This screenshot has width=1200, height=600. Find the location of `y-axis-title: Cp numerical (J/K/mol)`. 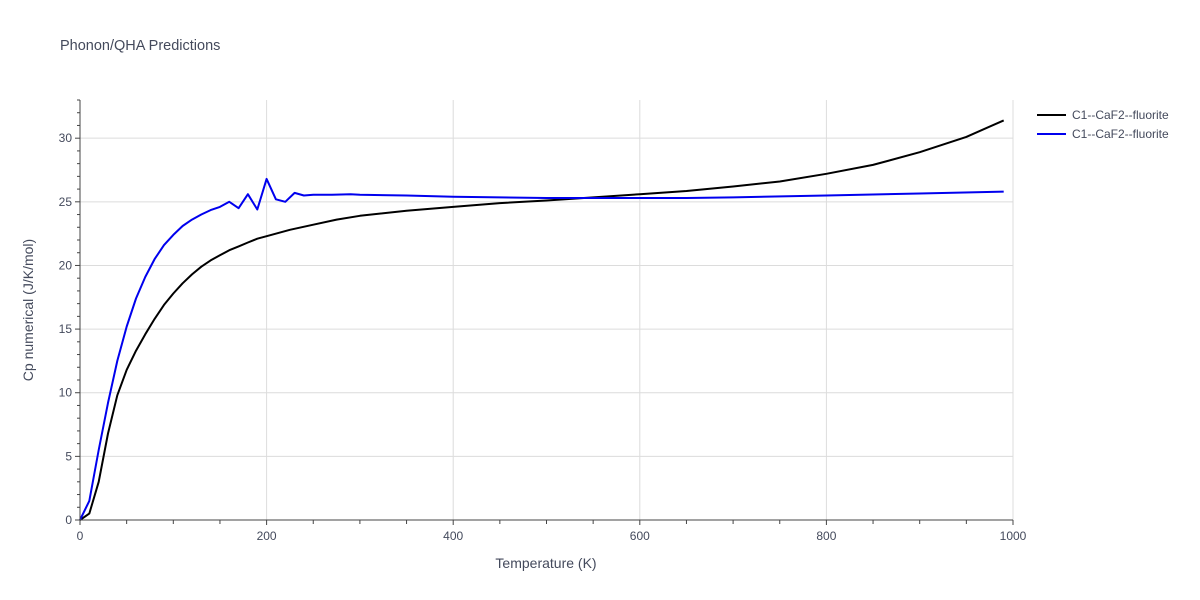

y-axis-title: Cp numerical (J/K/mol) is located at coordinates (28, 310).